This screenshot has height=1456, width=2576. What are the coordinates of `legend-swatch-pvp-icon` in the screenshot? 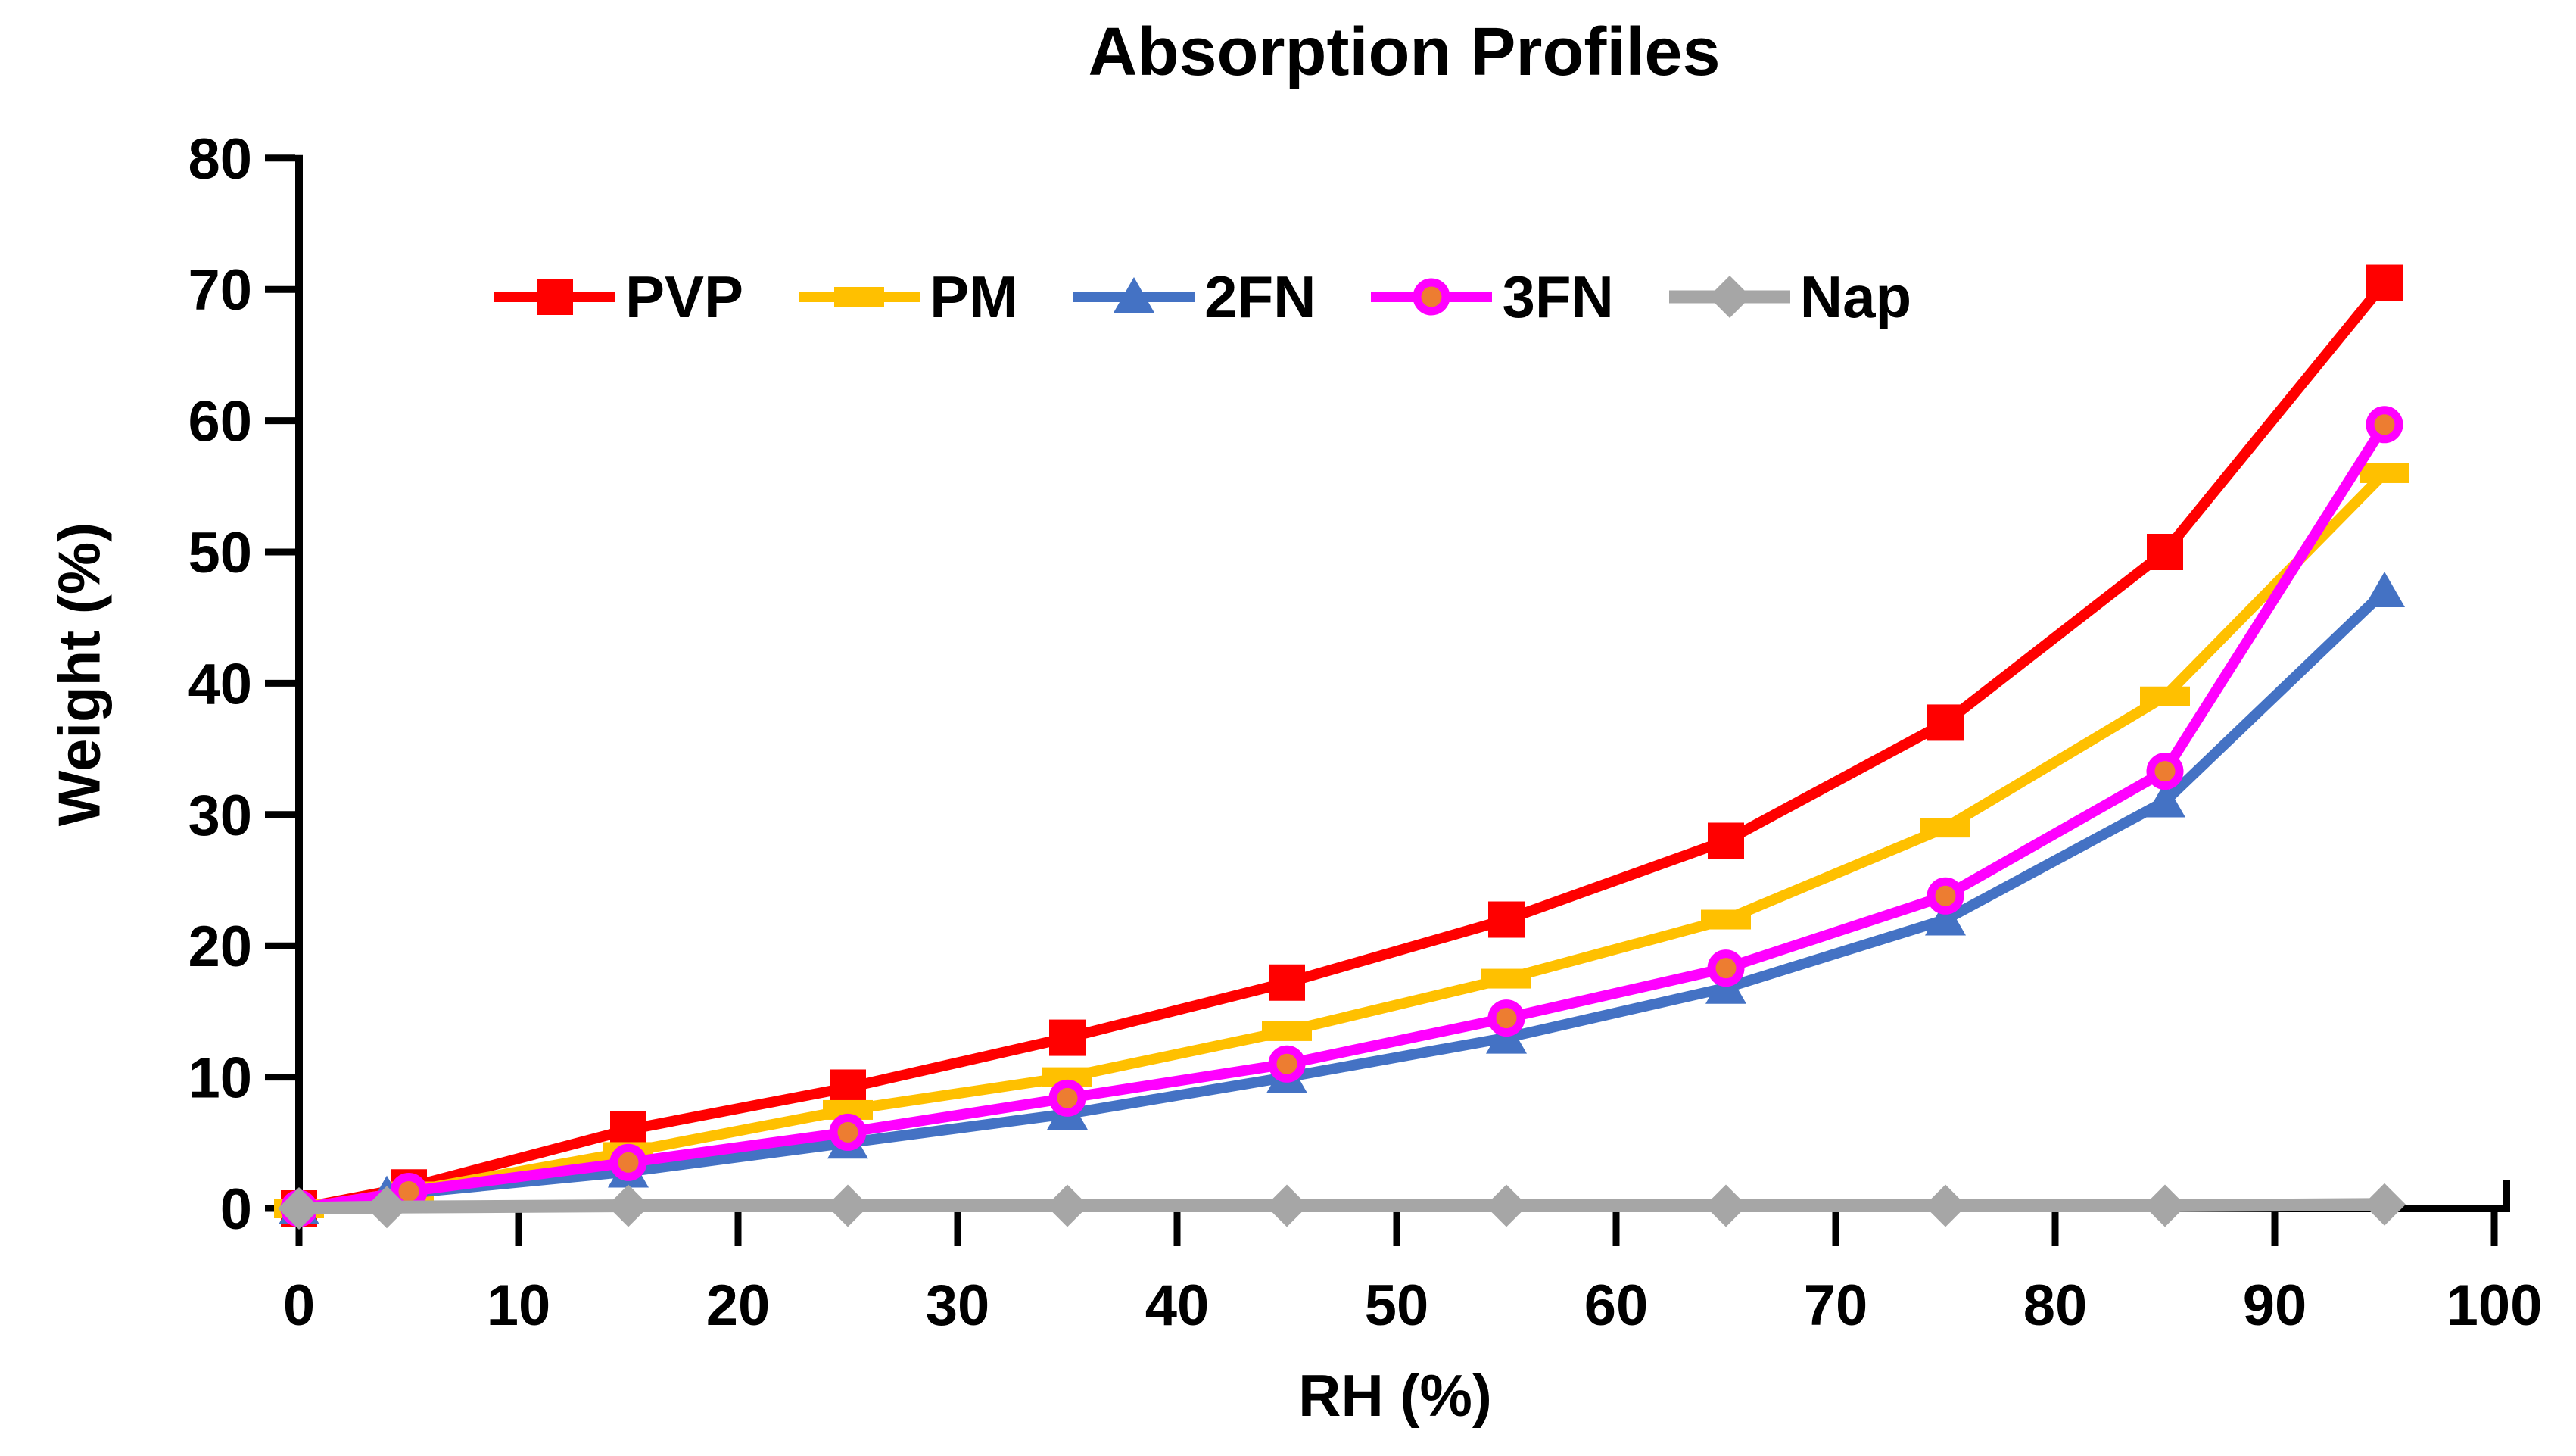 It's located at (554, 297).